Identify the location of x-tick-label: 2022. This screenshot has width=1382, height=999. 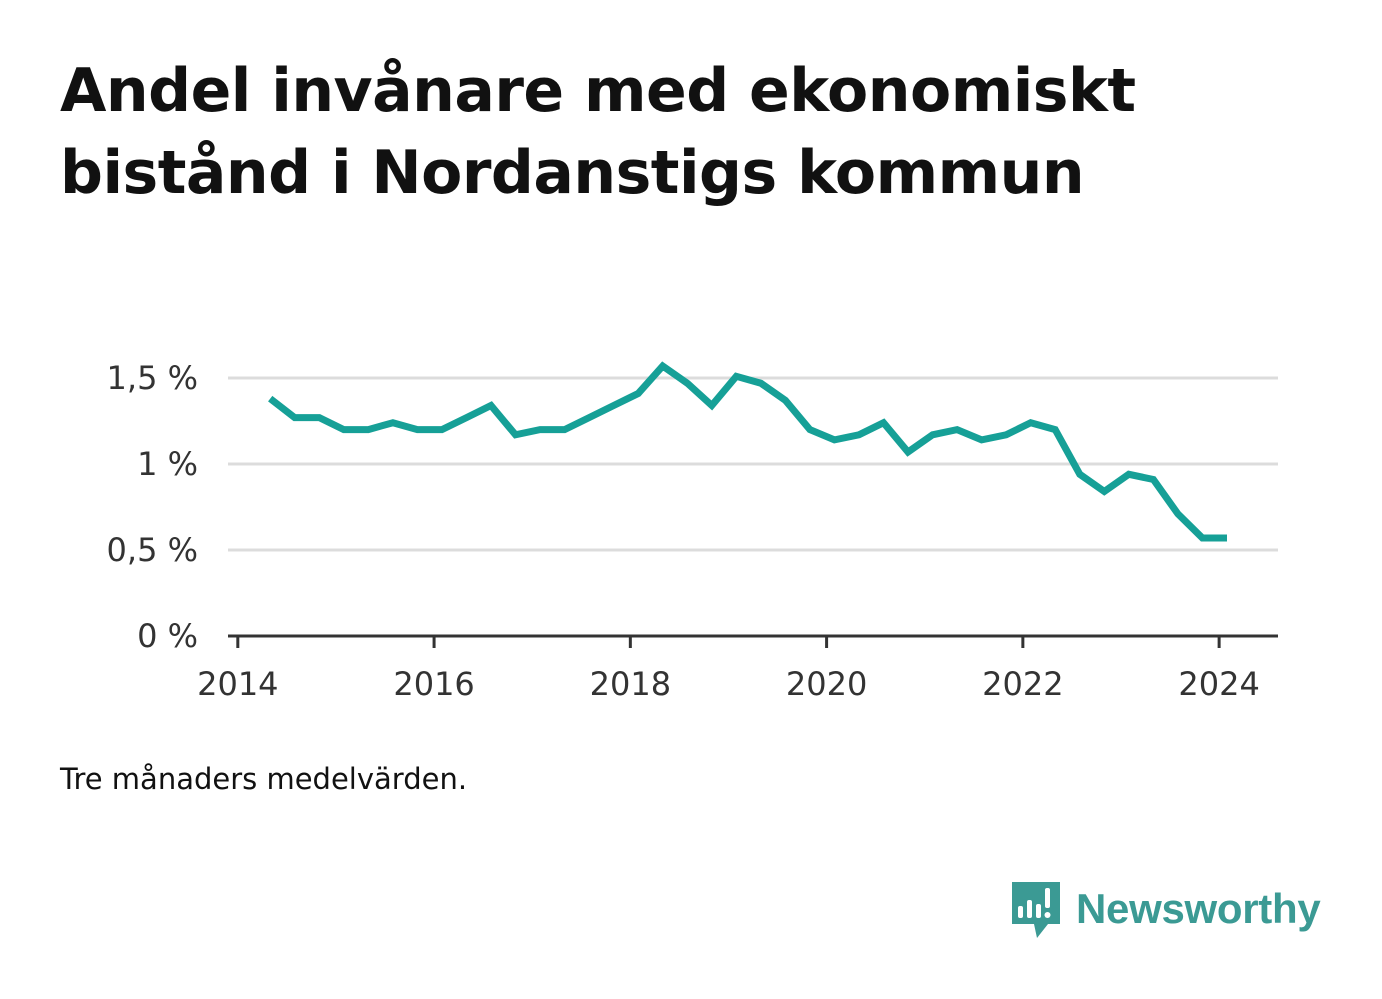
(1022, 684).